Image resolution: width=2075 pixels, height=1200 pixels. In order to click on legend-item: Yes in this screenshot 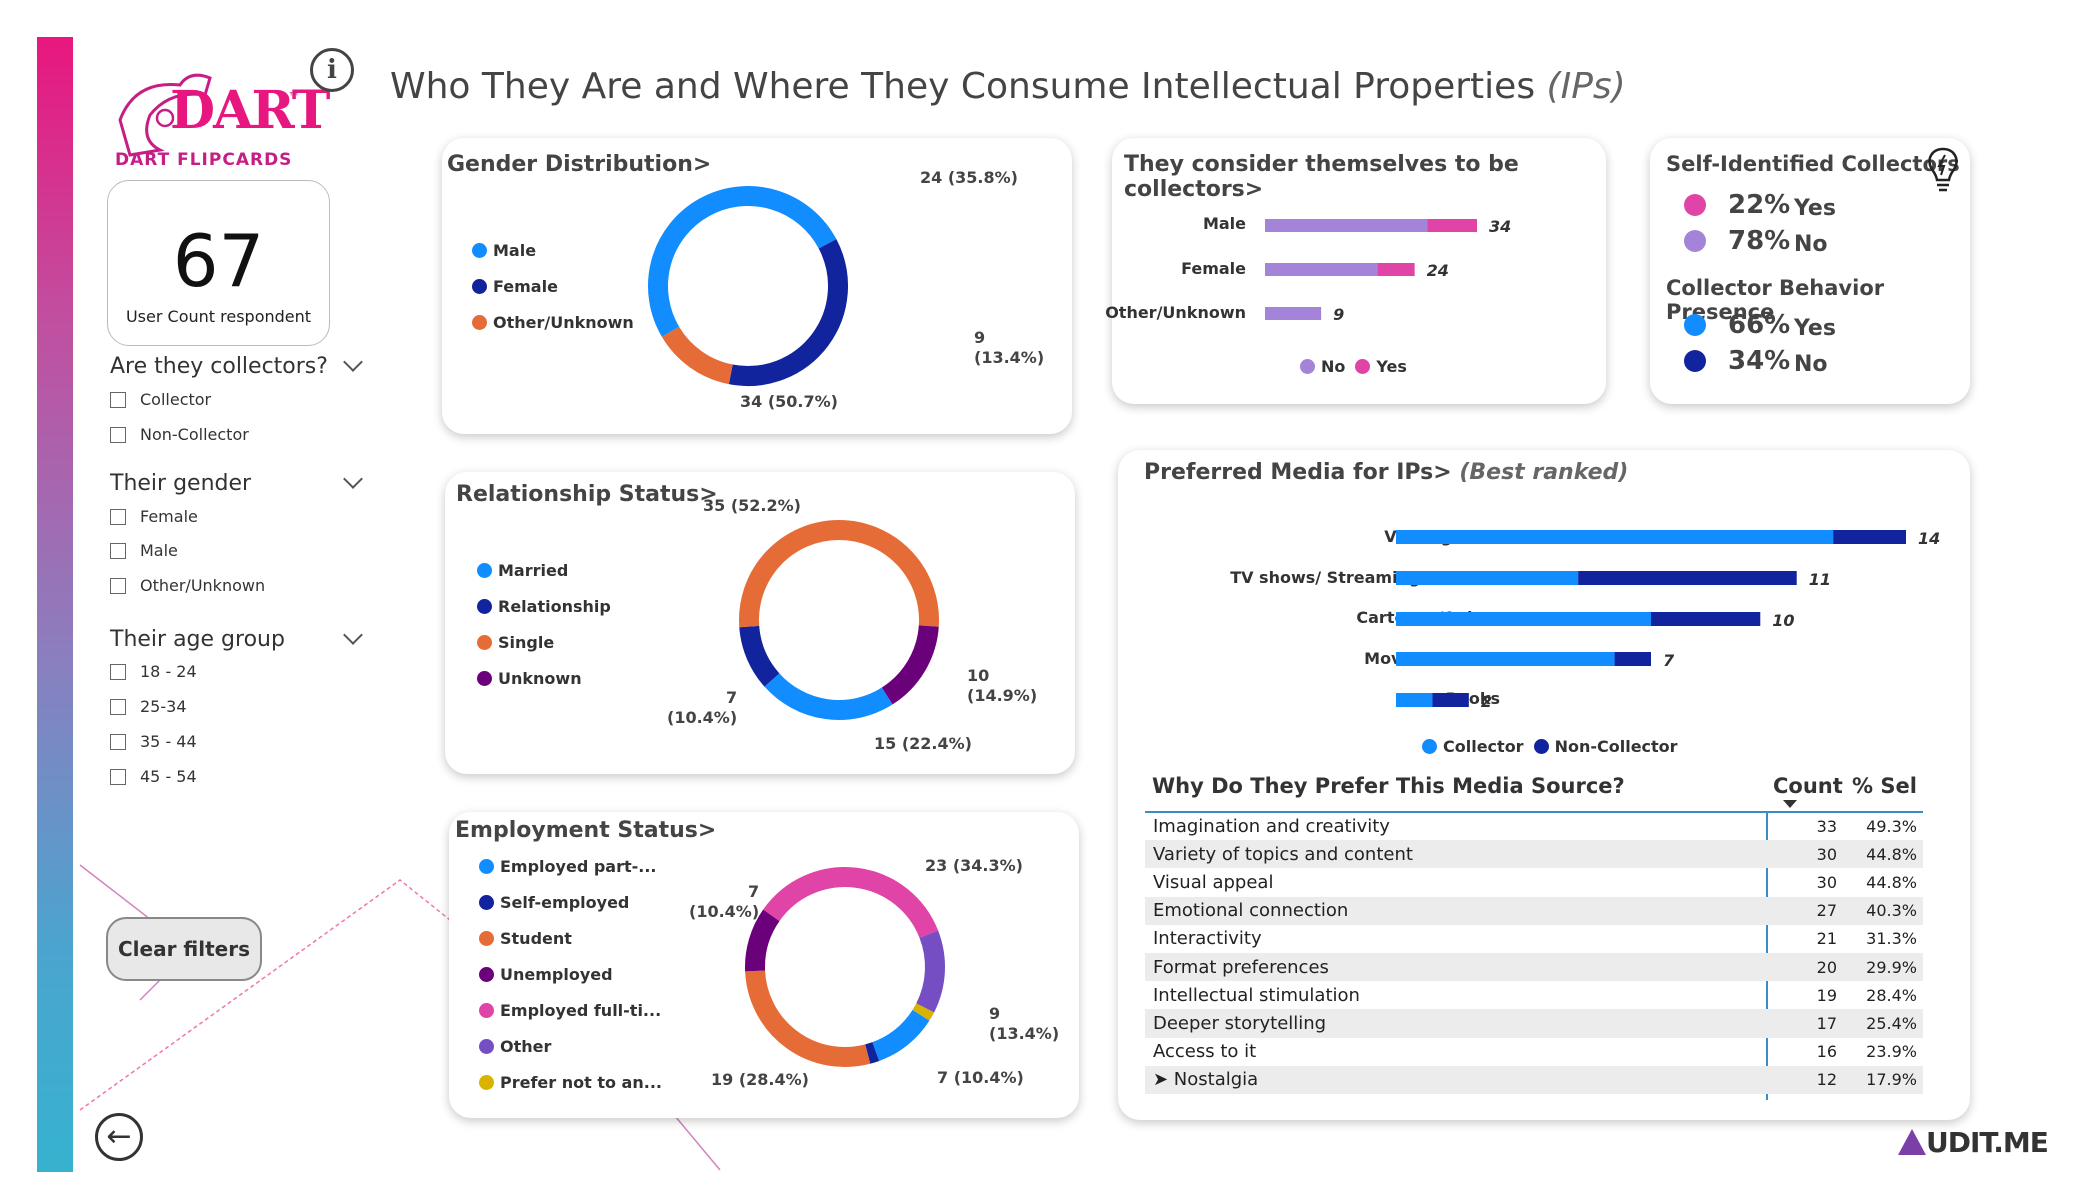, I will do `click(1381, 366)`.